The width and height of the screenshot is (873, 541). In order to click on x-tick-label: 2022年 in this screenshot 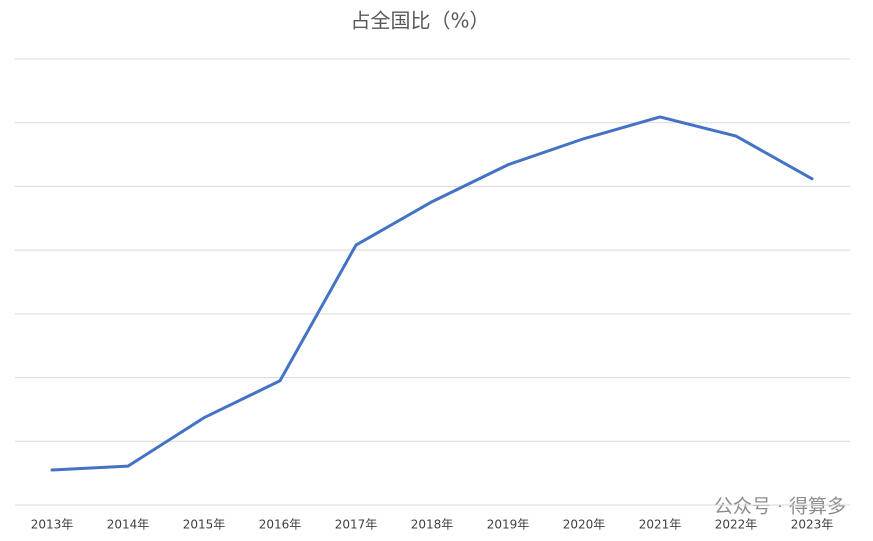, I will do `click(736, 525)`.